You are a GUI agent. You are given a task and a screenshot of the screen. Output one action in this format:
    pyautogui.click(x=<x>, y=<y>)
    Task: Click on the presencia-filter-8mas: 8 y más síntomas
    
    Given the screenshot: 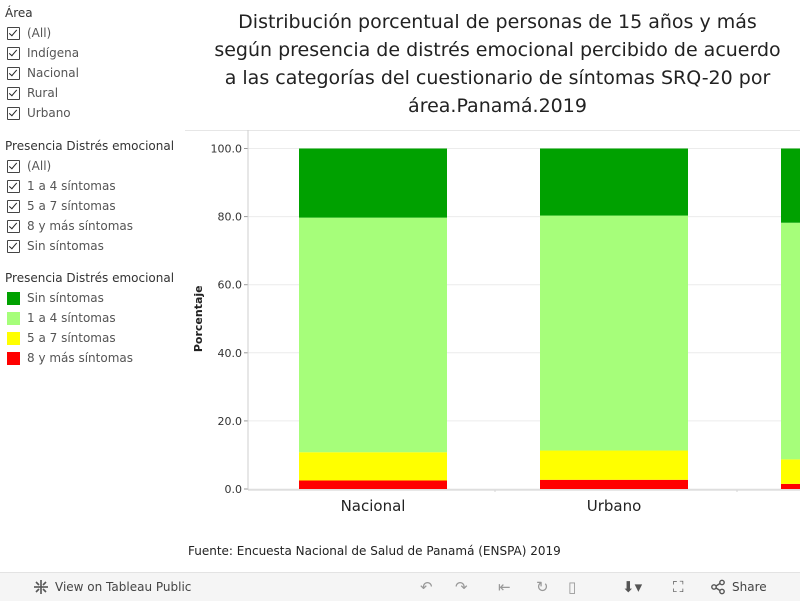 What is the action you would take?
    pyautogui.click(x=70, y=226)
    